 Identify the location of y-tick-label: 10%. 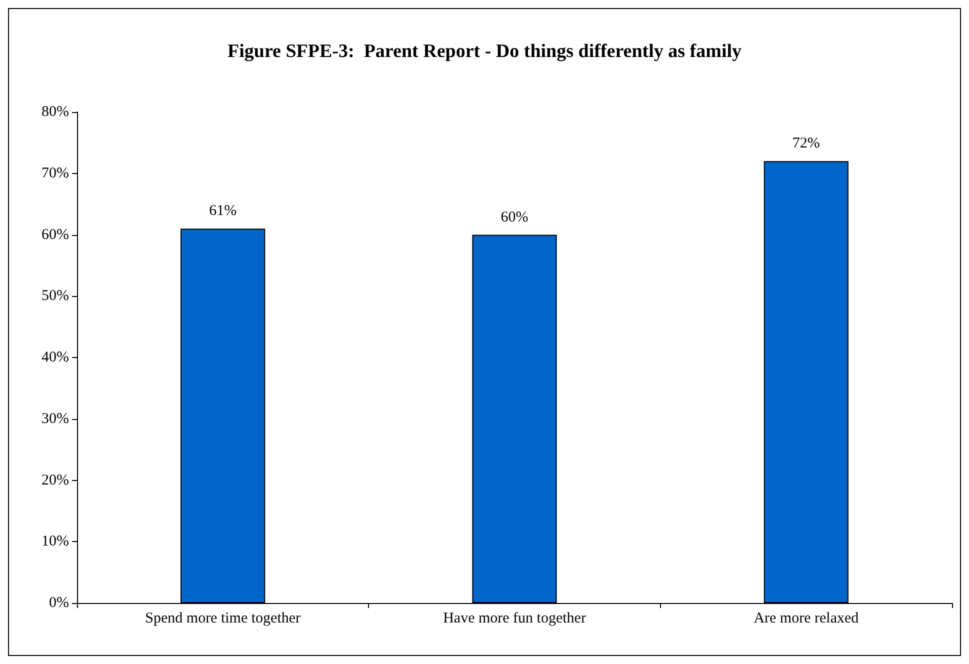
(55, 542).